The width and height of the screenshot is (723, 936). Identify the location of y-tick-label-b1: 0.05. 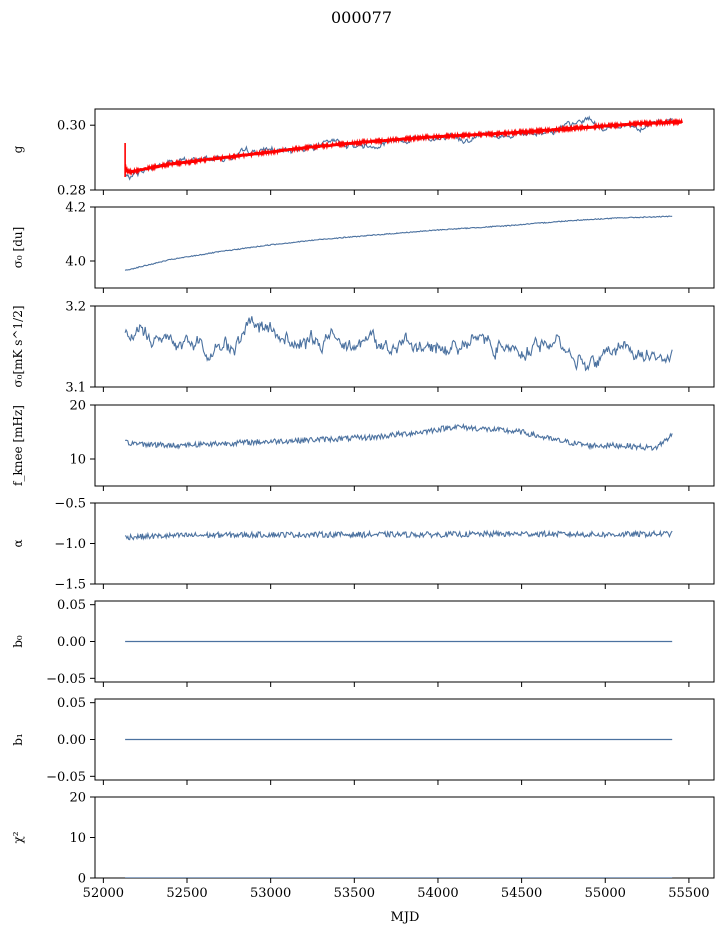
(71, 703).